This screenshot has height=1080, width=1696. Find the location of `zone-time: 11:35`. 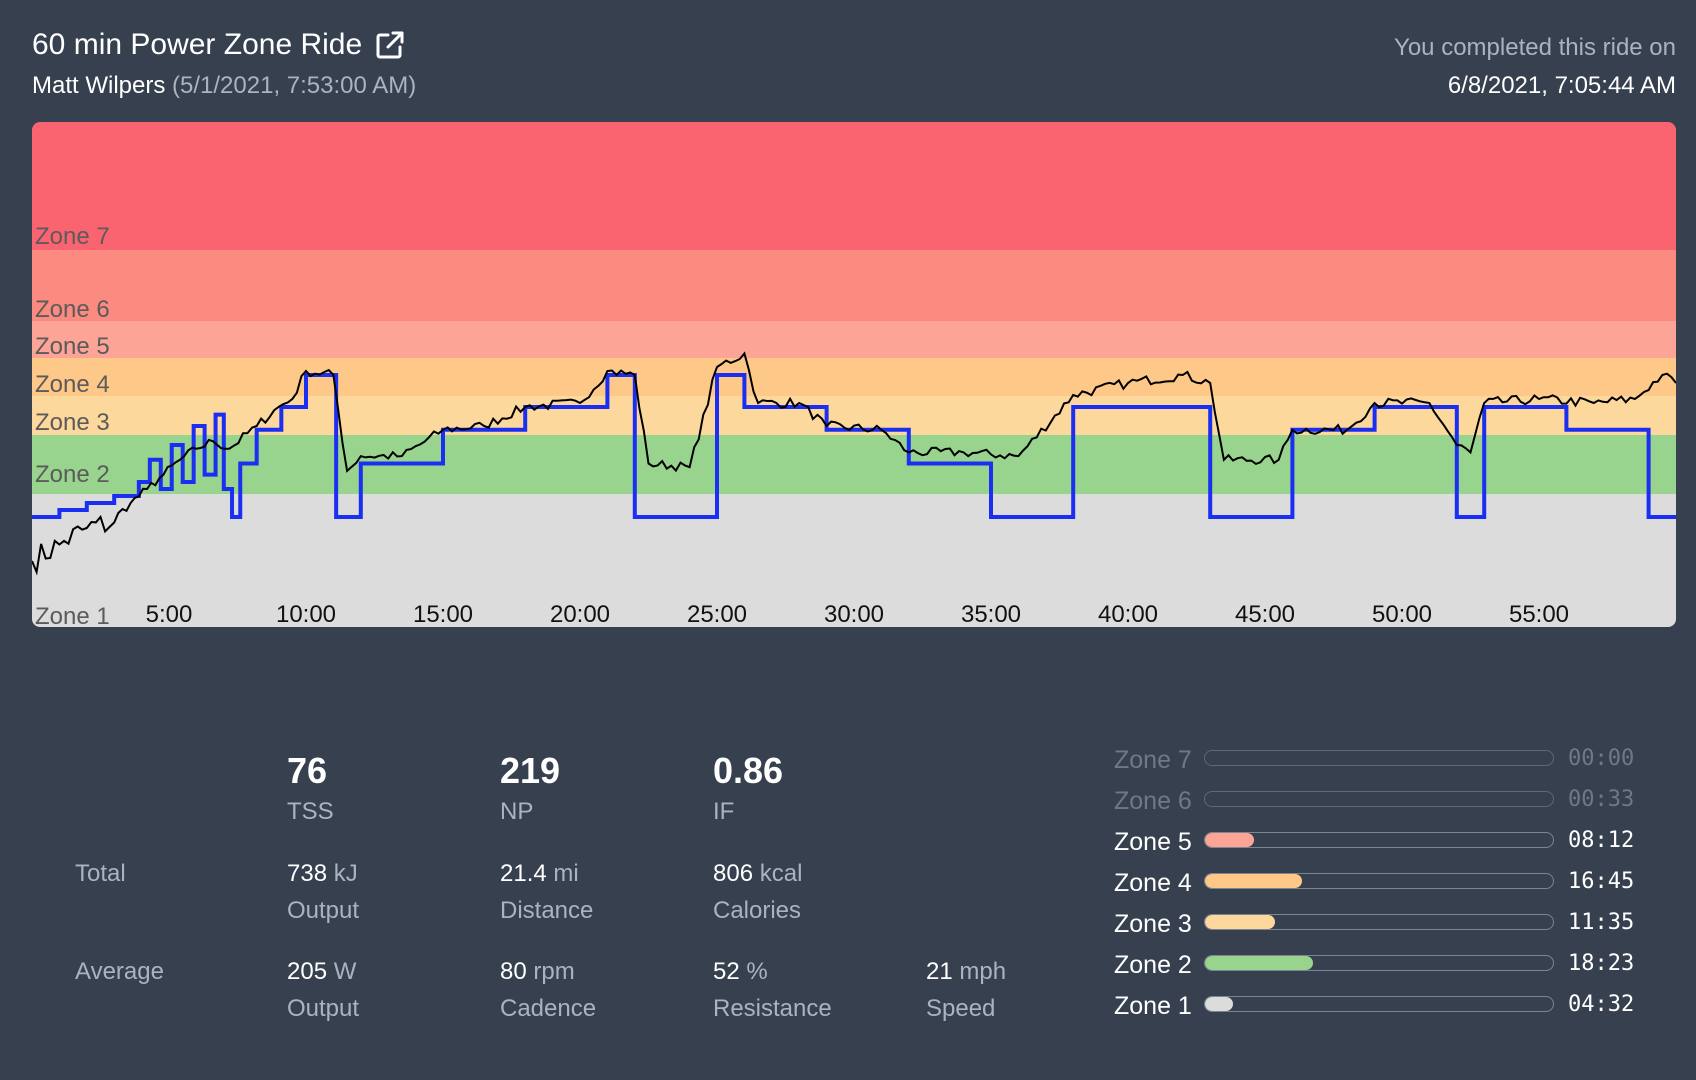

zone-time: 11:35 is located at coordinates (1601, 922).